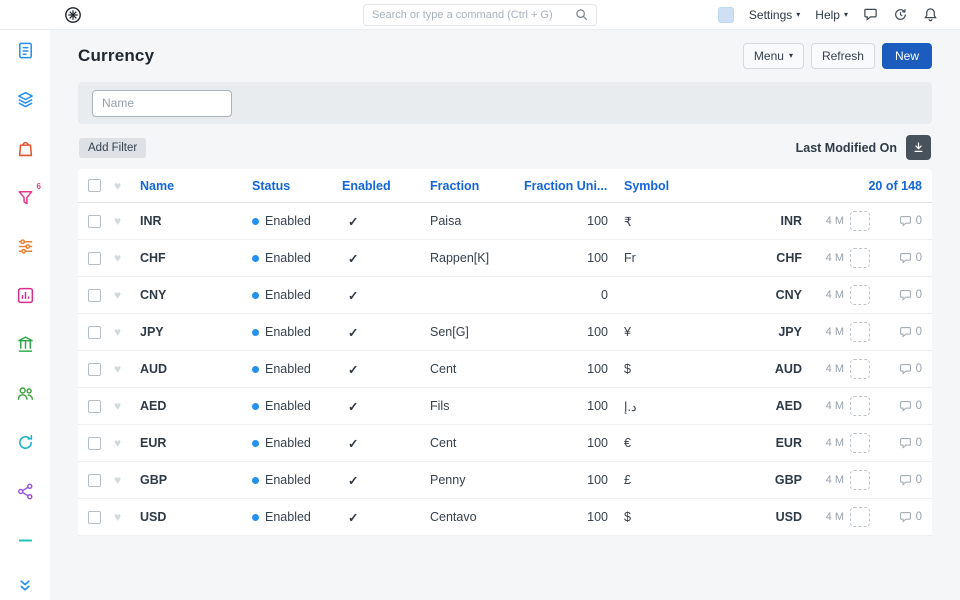  What do you see at coordinates (152, 332) in the screenshot?
I see `currency-name-link: JPY` at bounding box center [152, 332].